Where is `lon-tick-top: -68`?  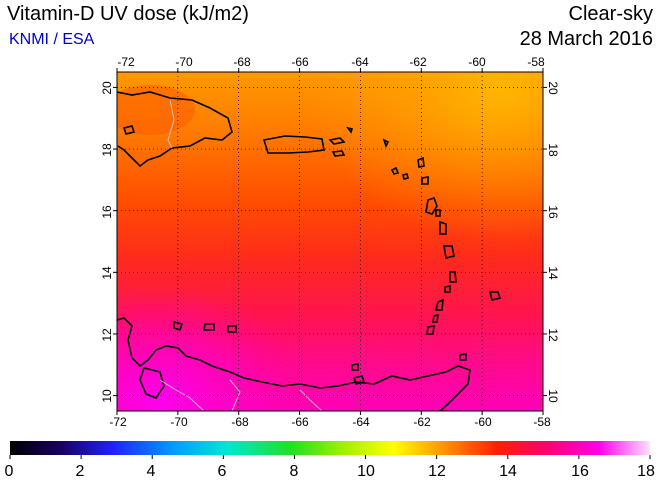 lon-tick-top: -68 is located at coordinates (242, 62).